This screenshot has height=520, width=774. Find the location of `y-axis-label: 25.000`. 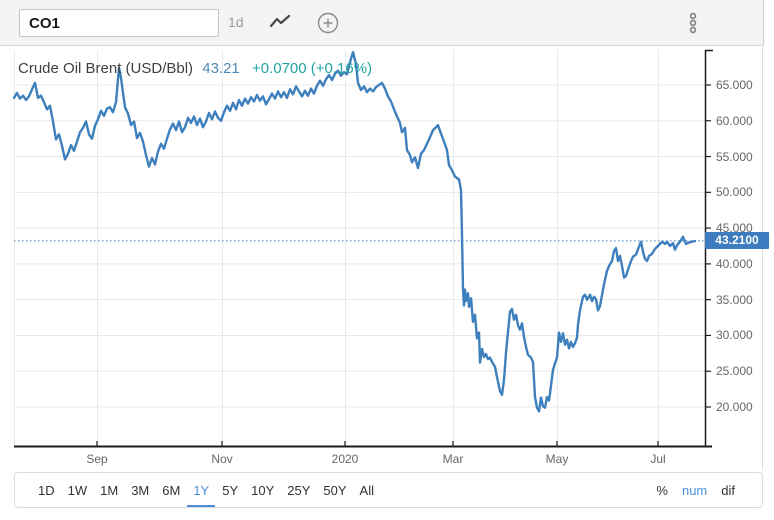

y-axis-label: 25.000 is located at coordinates (734, 371).